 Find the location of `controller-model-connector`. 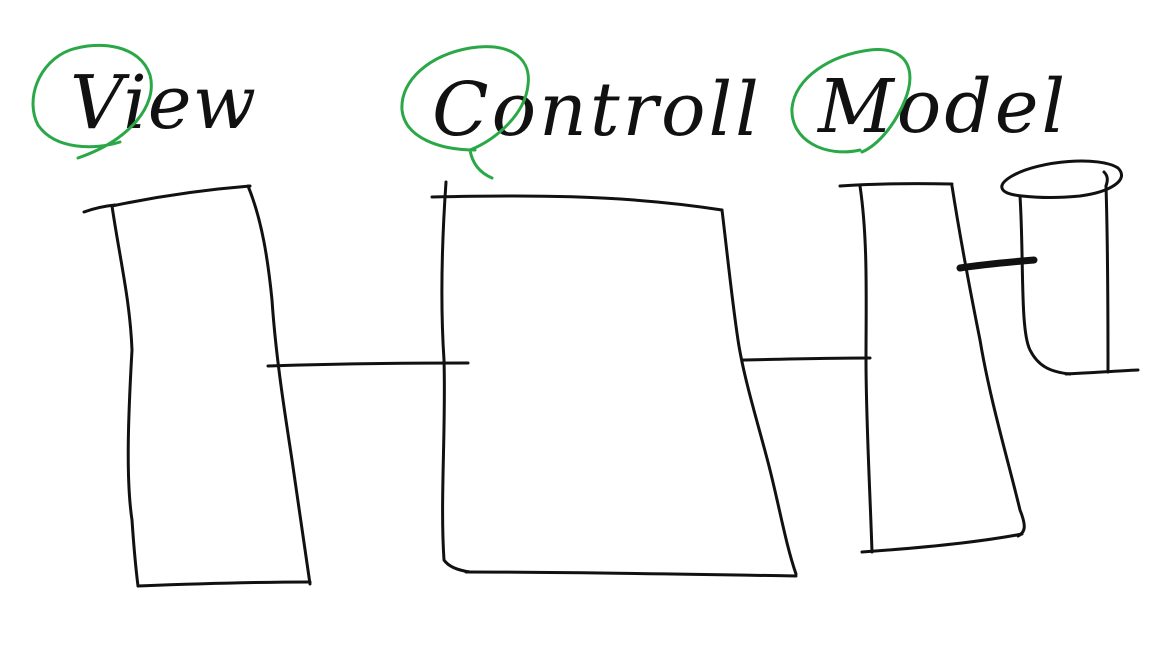

controller-model-connector is located at coordinates (806, 359).